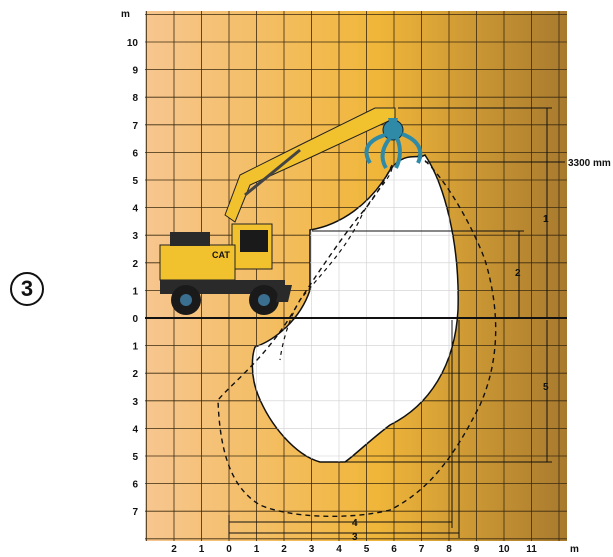 Image resolution: width=613 pixels, height=557 pixels. What do you see at coordinates (312, 549) in the screenshot?
I see `x-tick-label: 3` at bounding box center [312, 549].